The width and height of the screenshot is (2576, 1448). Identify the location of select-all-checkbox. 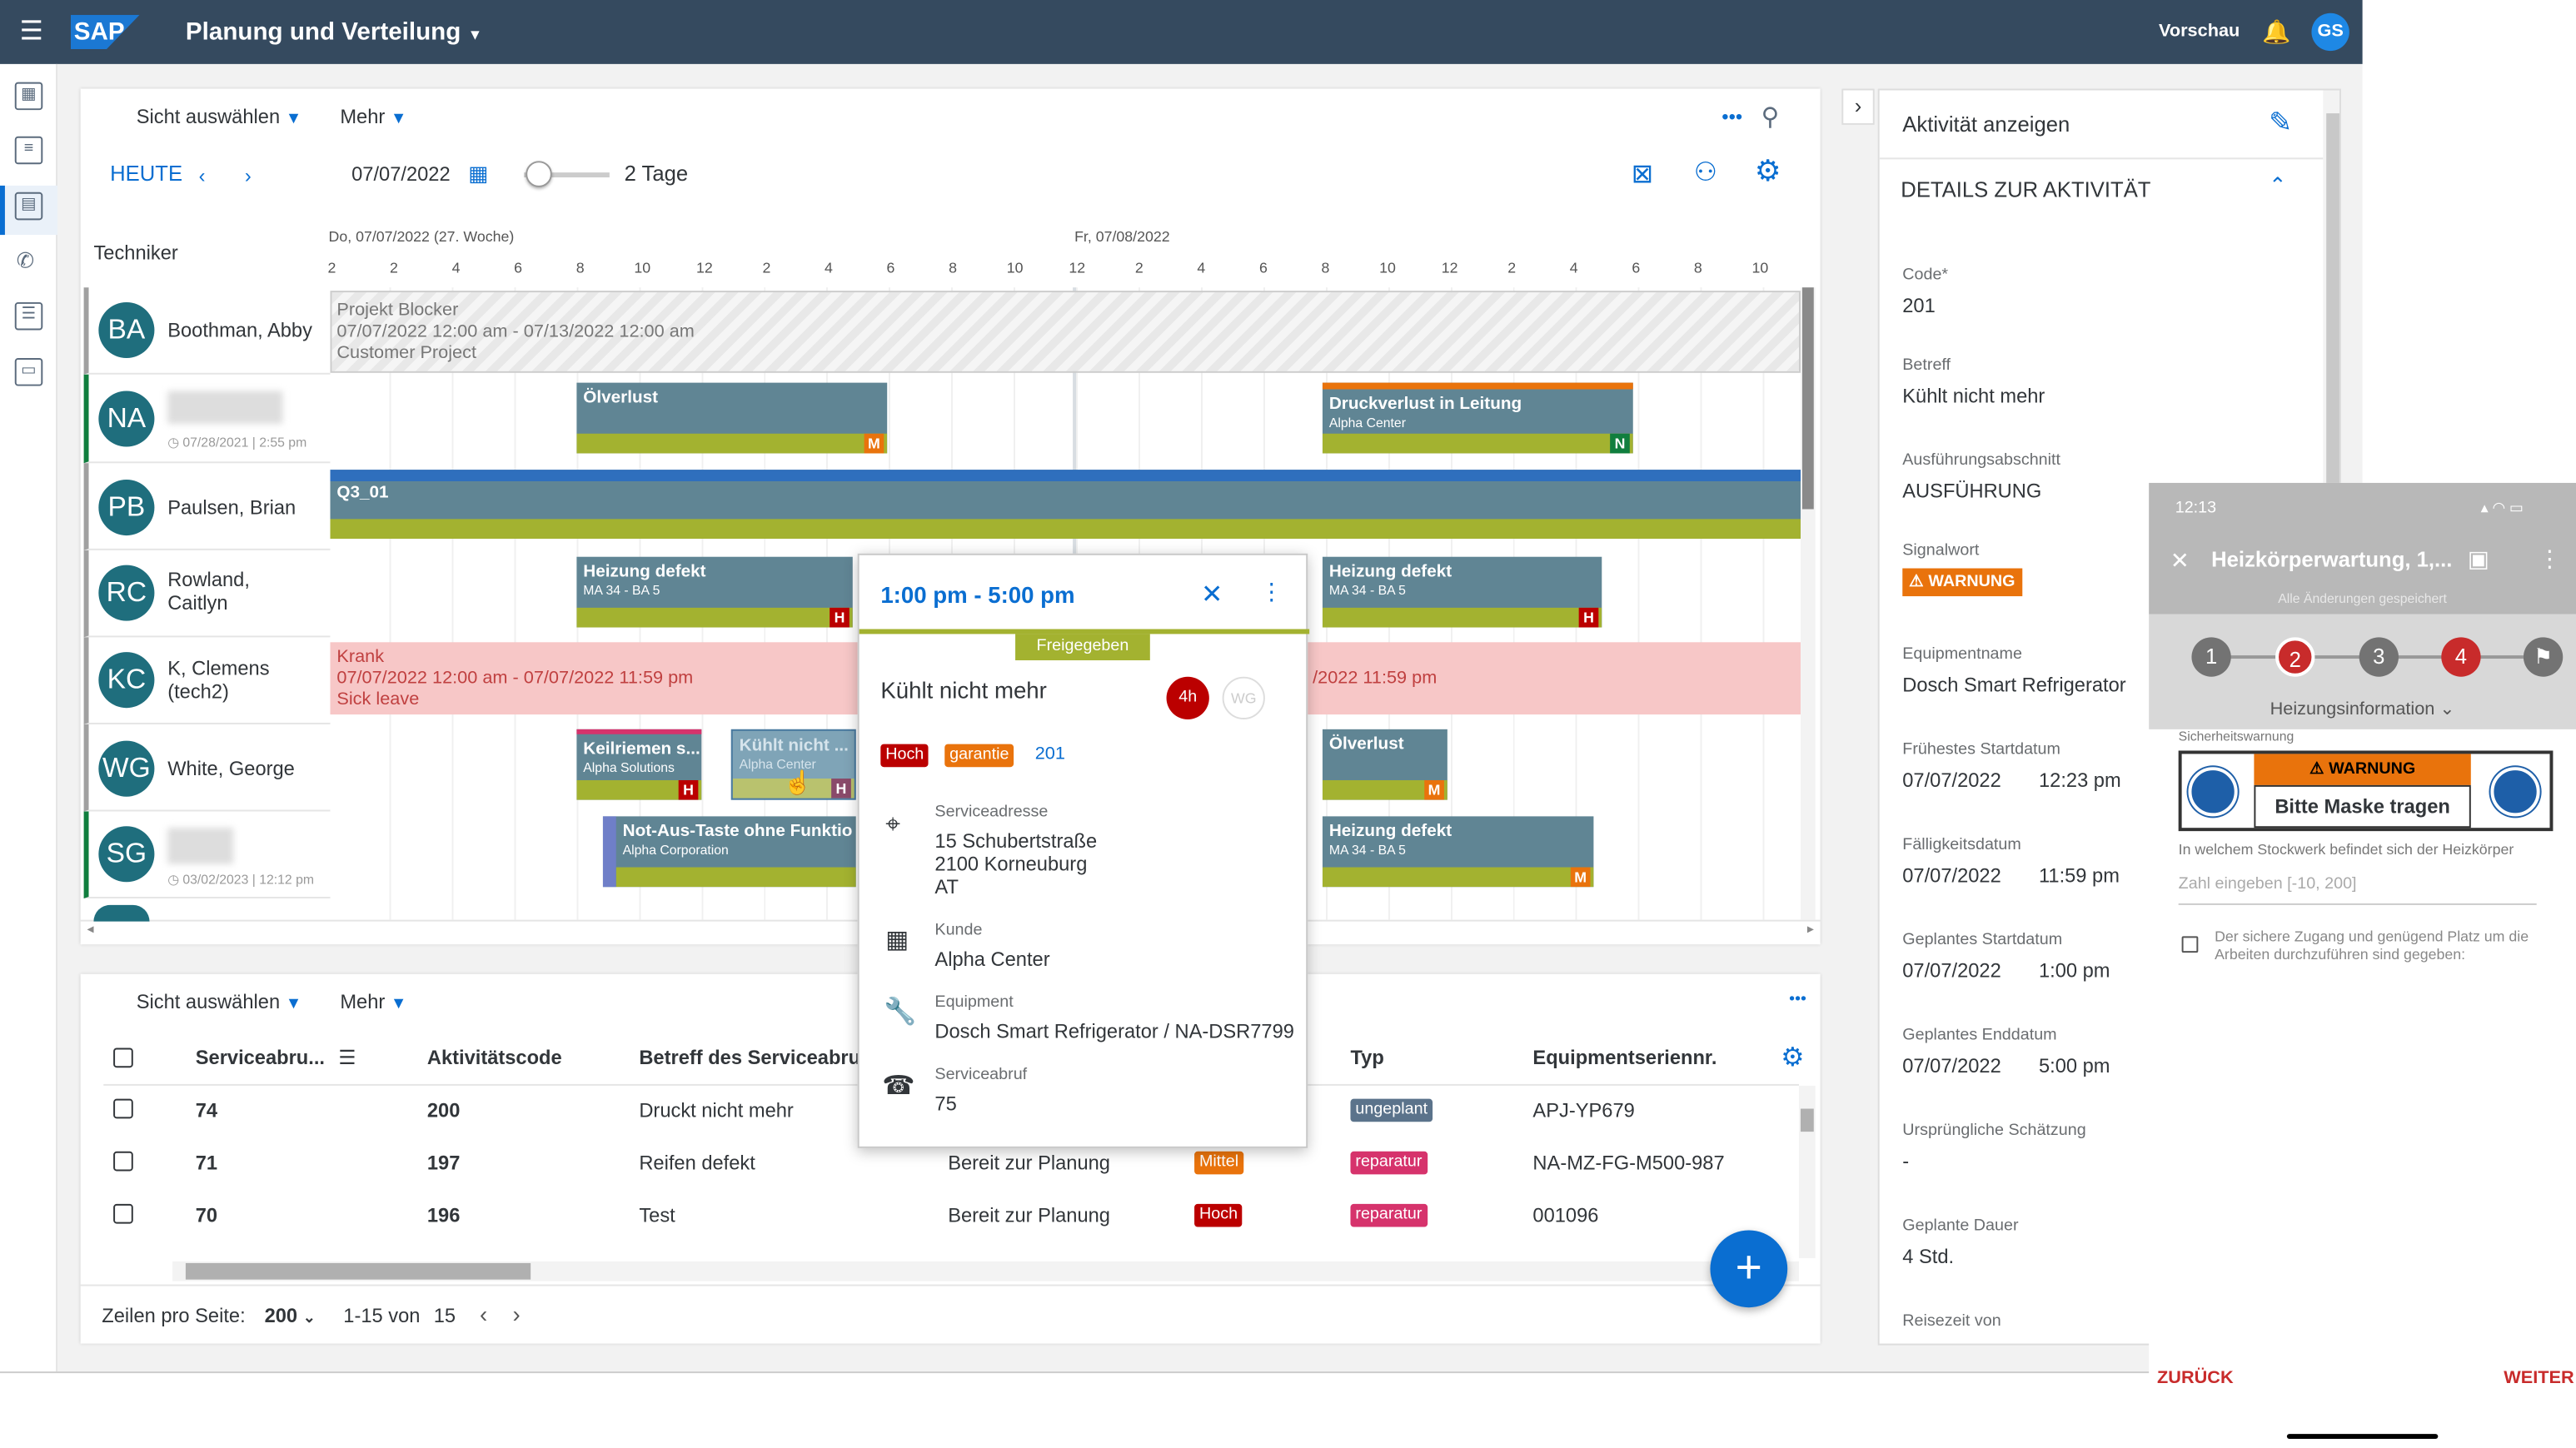
(123, 1057).